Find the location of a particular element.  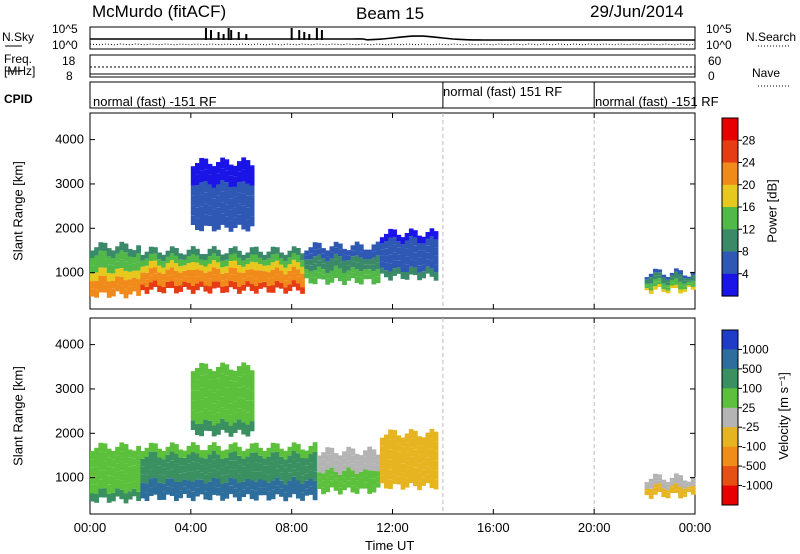

colorbar-tick-label: -25 is located at coordinates (751, 427).